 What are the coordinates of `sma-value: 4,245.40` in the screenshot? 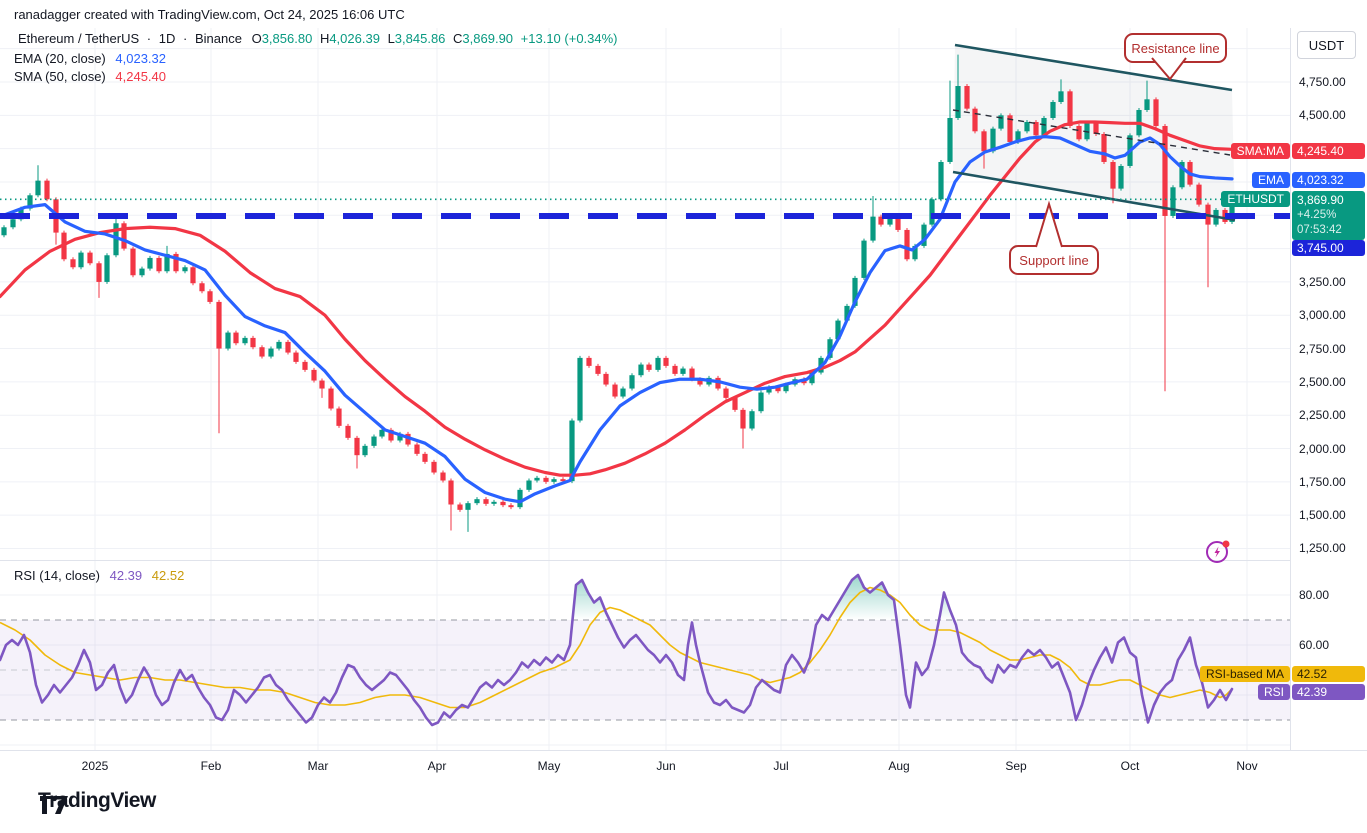 It's located at (140, 76).